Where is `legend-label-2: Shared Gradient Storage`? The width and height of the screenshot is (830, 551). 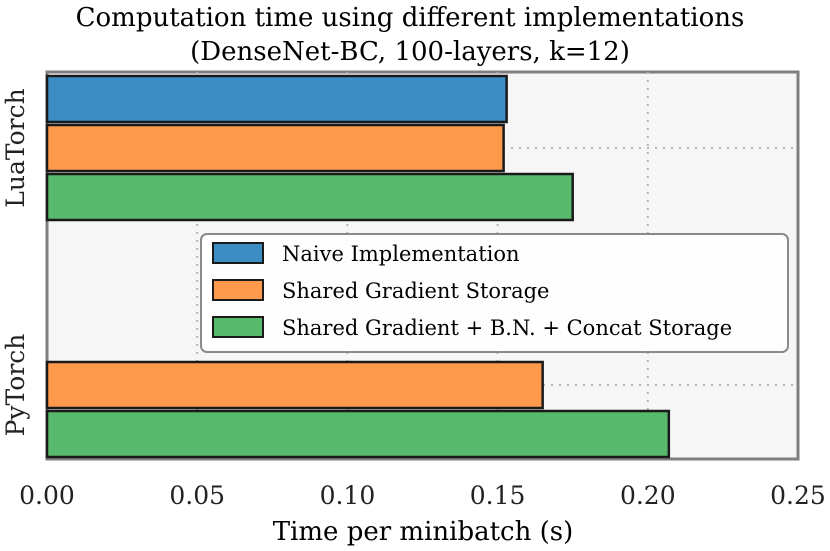
legend-label-2: Shared Gradient Storage is located at coordinates (415, 291).